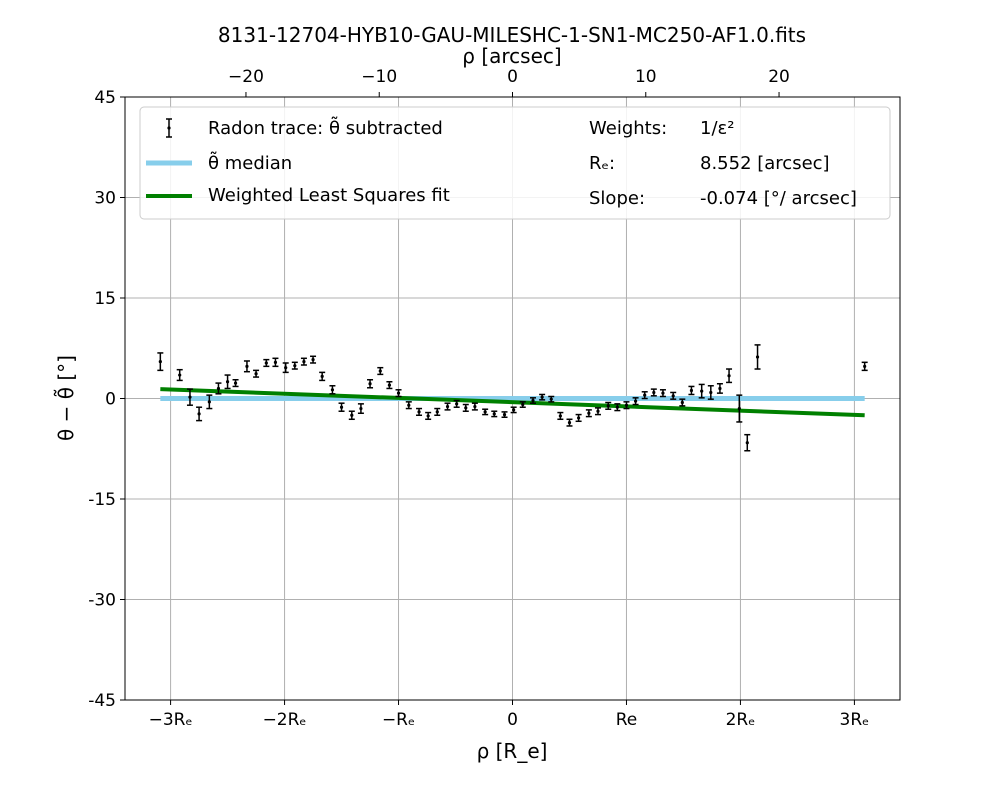 The image size is (1000, 800). What do you see at coordinates (779, 77) in the screenshot?
I see `x-top-tick-label: 20` at bounding box center [779, 77].